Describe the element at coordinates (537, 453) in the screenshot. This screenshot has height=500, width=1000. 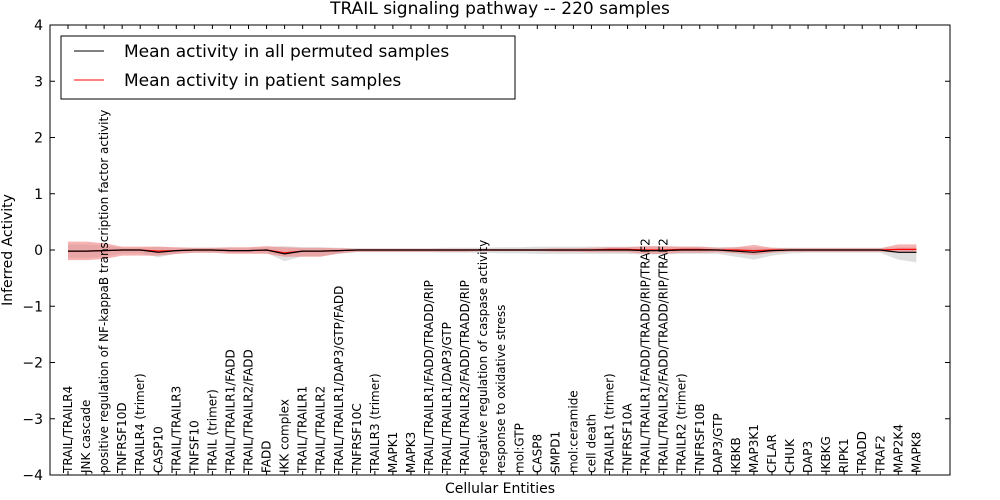
I see `x-tick-label: CASP8` at that location.